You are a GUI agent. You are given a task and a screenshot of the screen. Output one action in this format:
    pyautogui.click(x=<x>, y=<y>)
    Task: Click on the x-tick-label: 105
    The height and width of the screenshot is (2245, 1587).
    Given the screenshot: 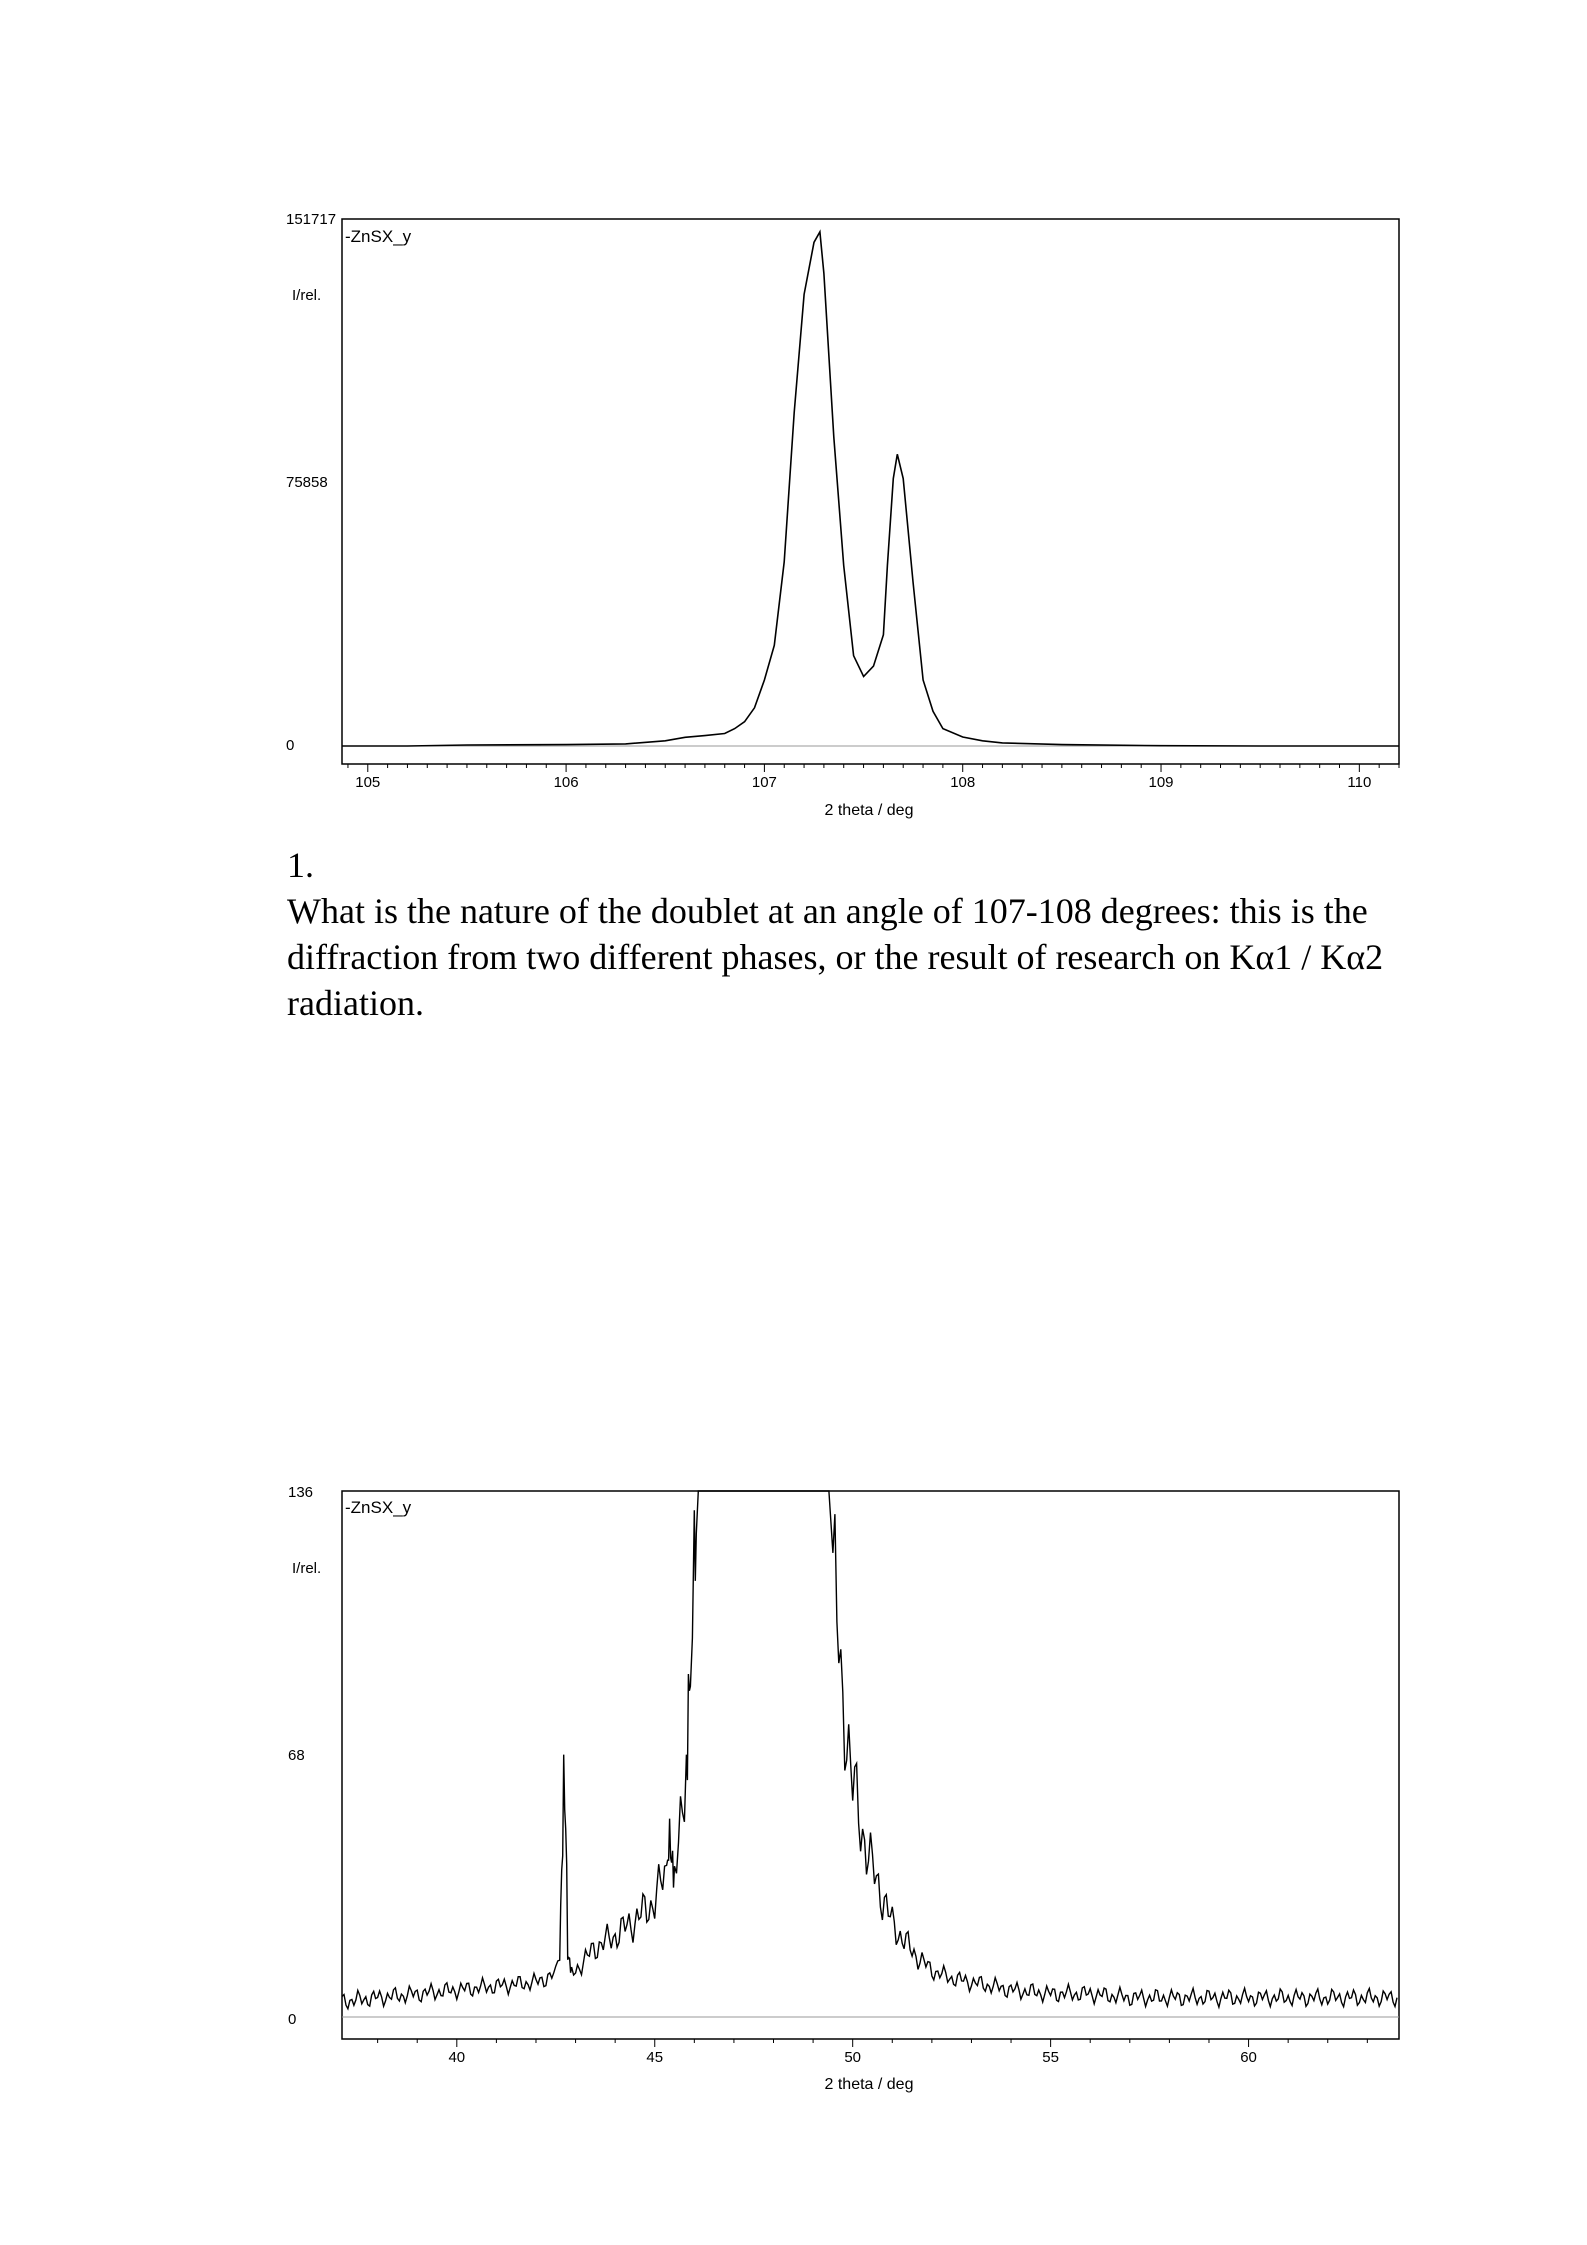 What is the action you would take?
    pyautogui.click(x=367, y=782)
    